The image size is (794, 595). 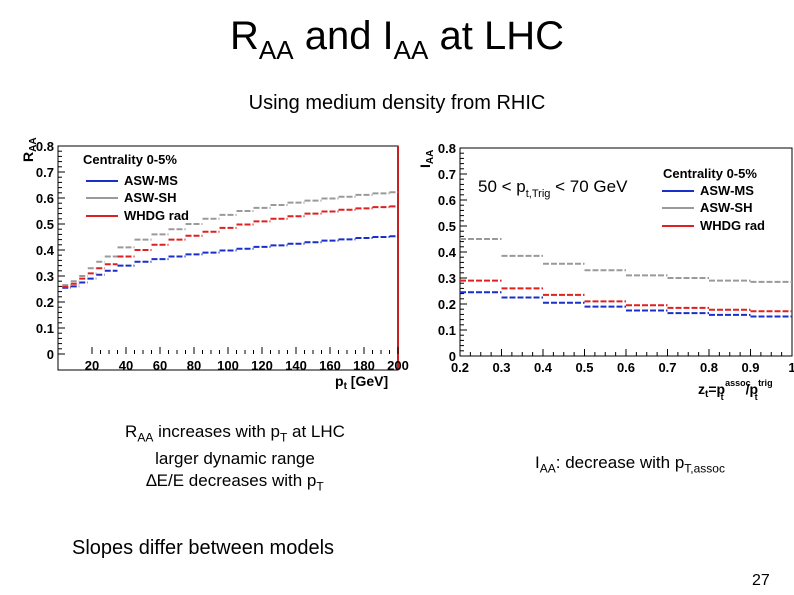 I want to click on x-tick-label: 160, so click(x=330, y=365).